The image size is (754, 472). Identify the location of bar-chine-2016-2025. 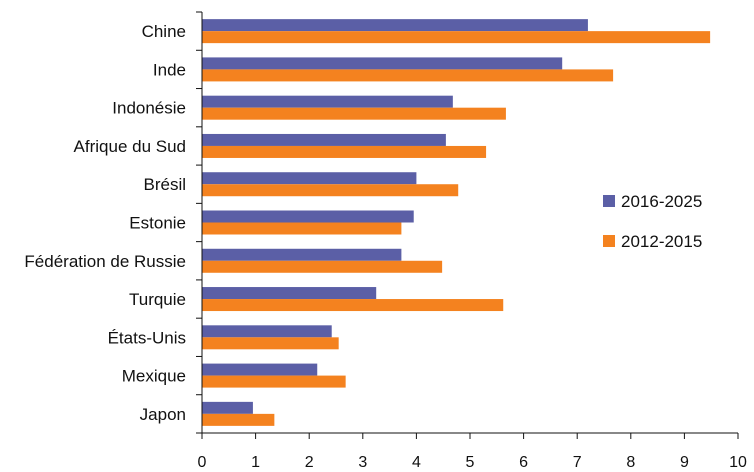
(395, 25).